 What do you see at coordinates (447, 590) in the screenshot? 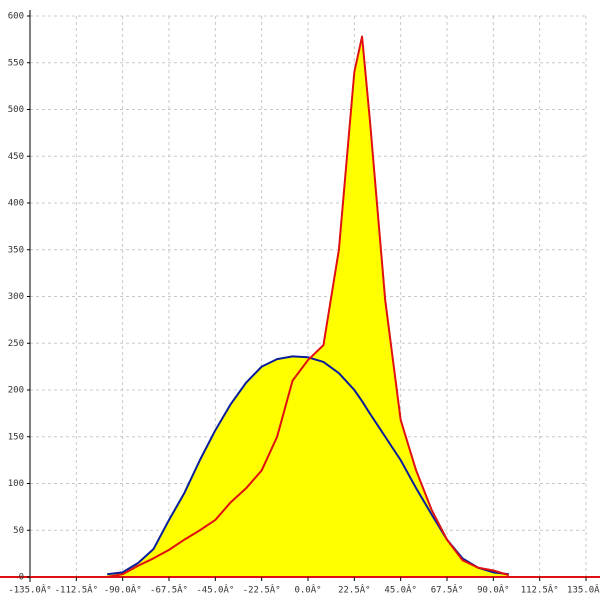
I see `x-tick-label: 67.5Â°` at bounding box center [447, 590].